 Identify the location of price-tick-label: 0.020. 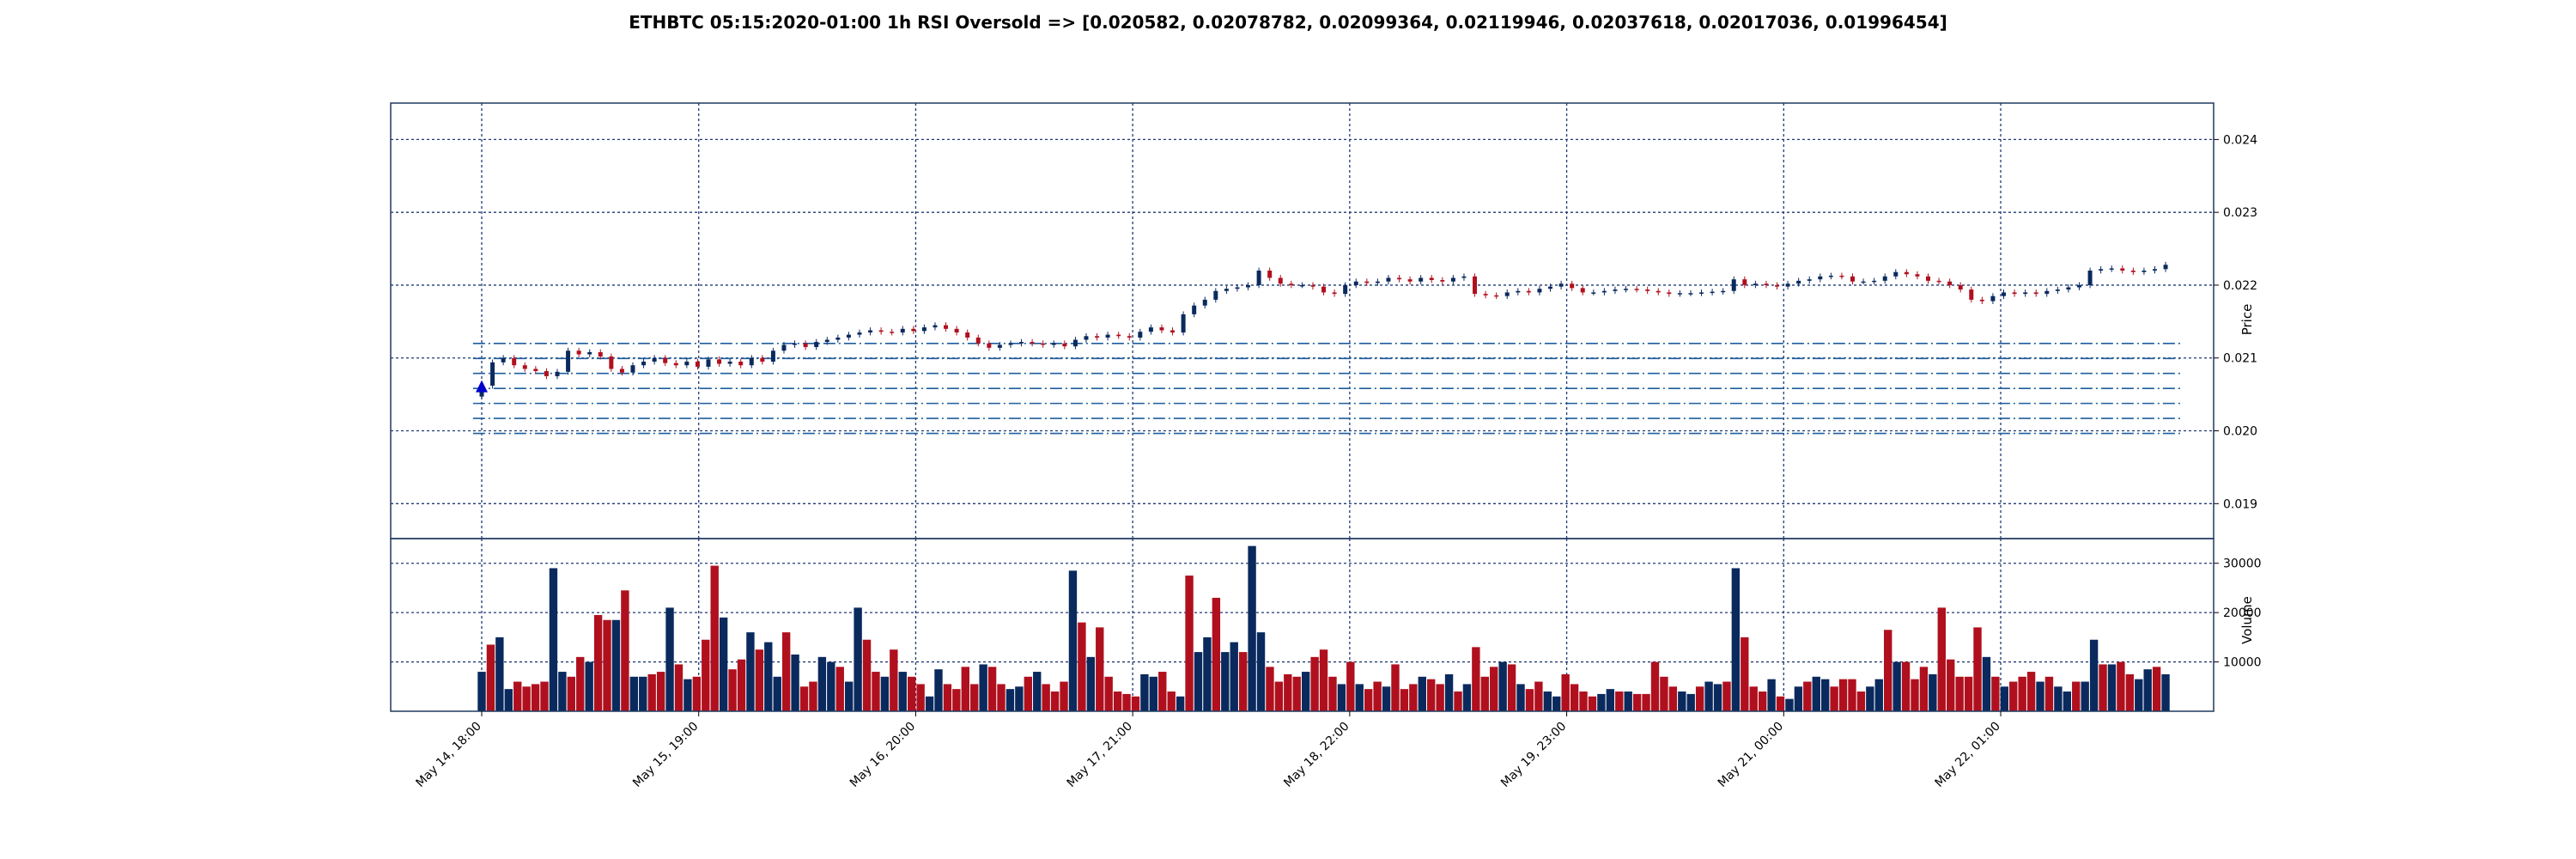
(2240, 432).